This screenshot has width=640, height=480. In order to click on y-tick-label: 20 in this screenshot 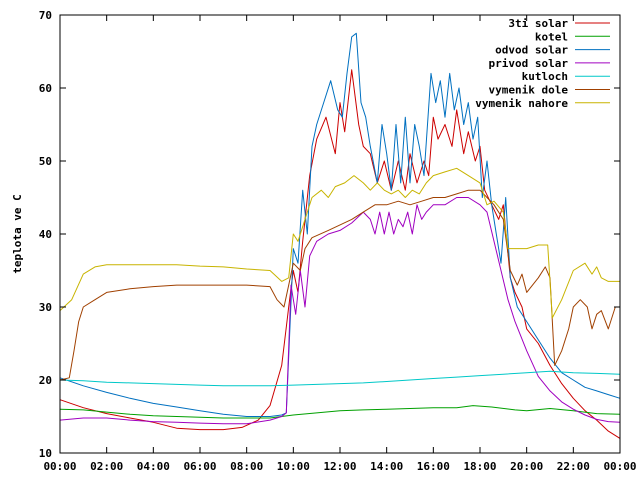, I will do `click(45, 380)`.